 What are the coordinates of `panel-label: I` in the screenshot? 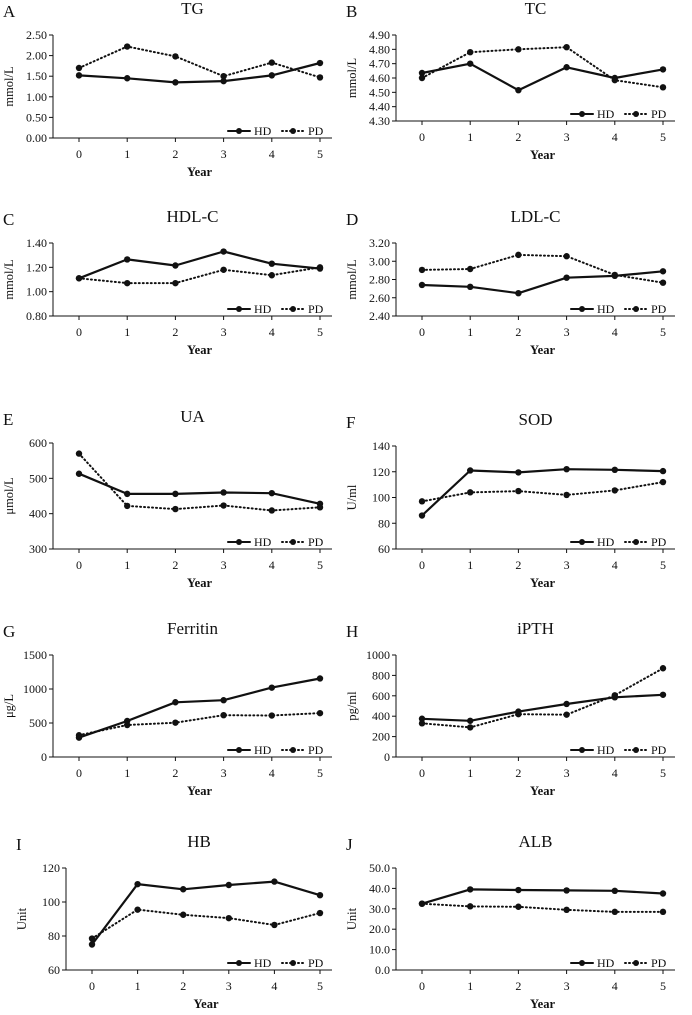 It's located at (19, 844).